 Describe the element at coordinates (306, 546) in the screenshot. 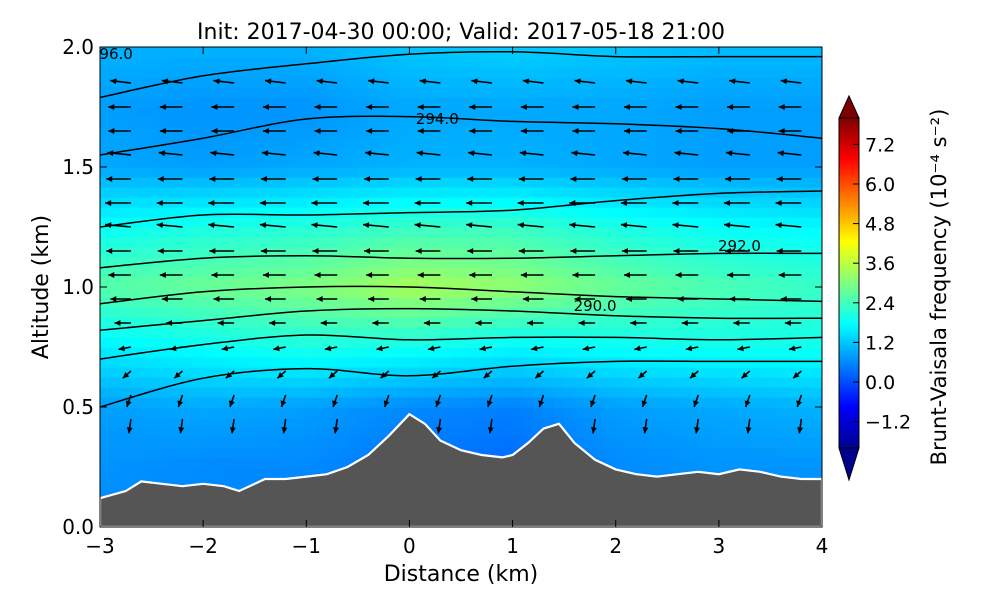

I see `x-tick-label: −1` at that location.